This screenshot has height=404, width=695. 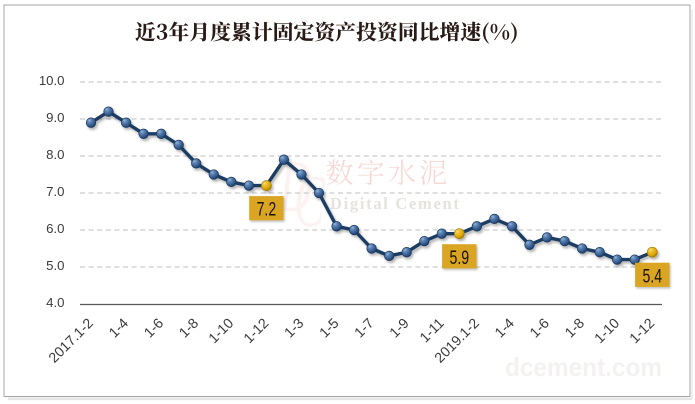 I want to click on svg-text: 10.0, so click(x=52, y=80).